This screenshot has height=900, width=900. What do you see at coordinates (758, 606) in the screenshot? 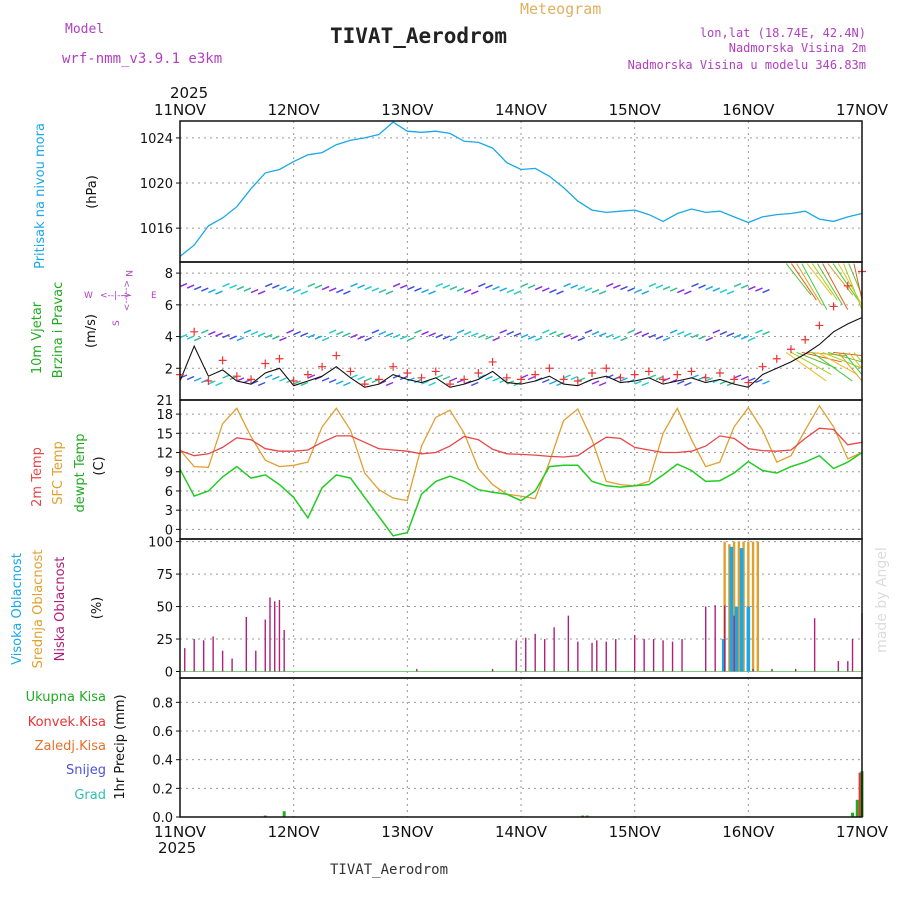
I see `mid-cloud-bar` at bounding box center [758, 606].